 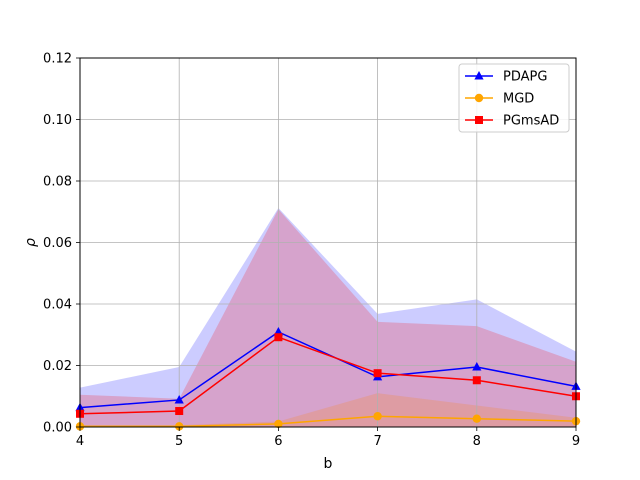 I want to click on y-tick-label: 0.02, so click(x=57, y=366).